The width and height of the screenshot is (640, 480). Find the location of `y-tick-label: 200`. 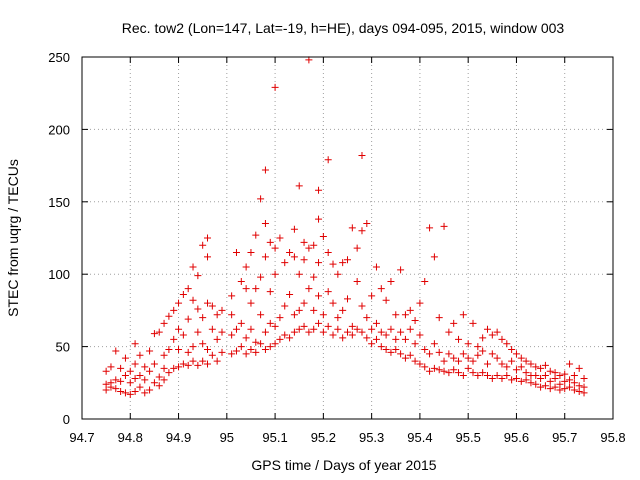

y-tick-label: 200 is located at coordinates (59, 129).